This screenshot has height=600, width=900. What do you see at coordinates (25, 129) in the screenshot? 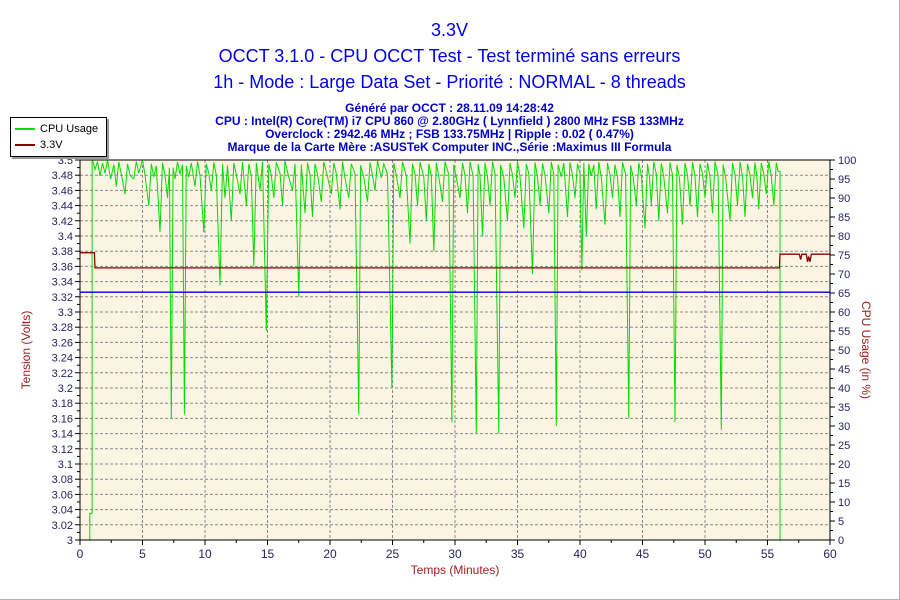
I see `cpu-usage-line-swatch` at bounding box center [25, 129].